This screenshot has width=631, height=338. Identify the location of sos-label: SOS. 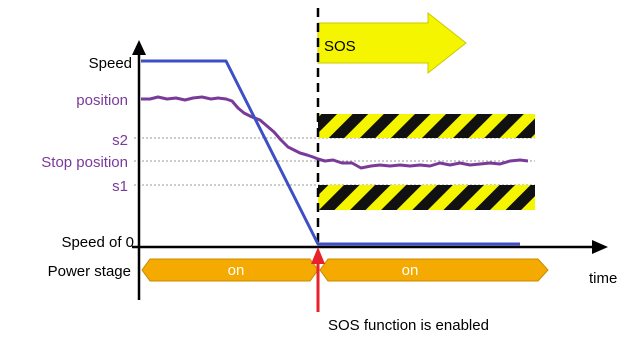
(340, 46).